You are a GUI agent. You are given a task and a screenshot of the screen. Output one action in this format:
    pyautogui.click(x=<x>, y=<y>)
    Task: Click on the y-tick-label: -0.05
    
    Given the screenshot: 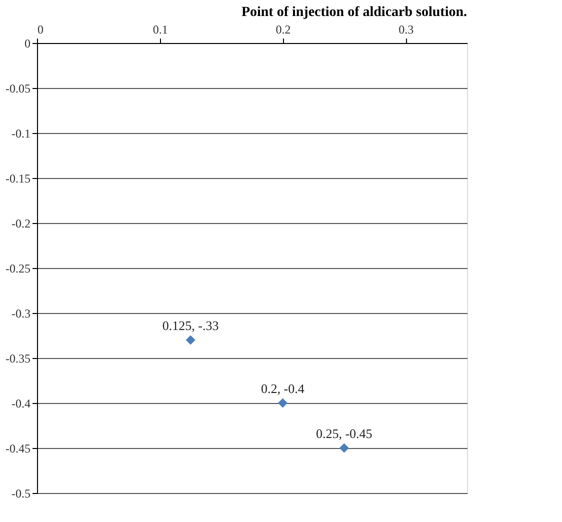 What is the action you would take?
    pyautogui.click(x=18, y=89)
    